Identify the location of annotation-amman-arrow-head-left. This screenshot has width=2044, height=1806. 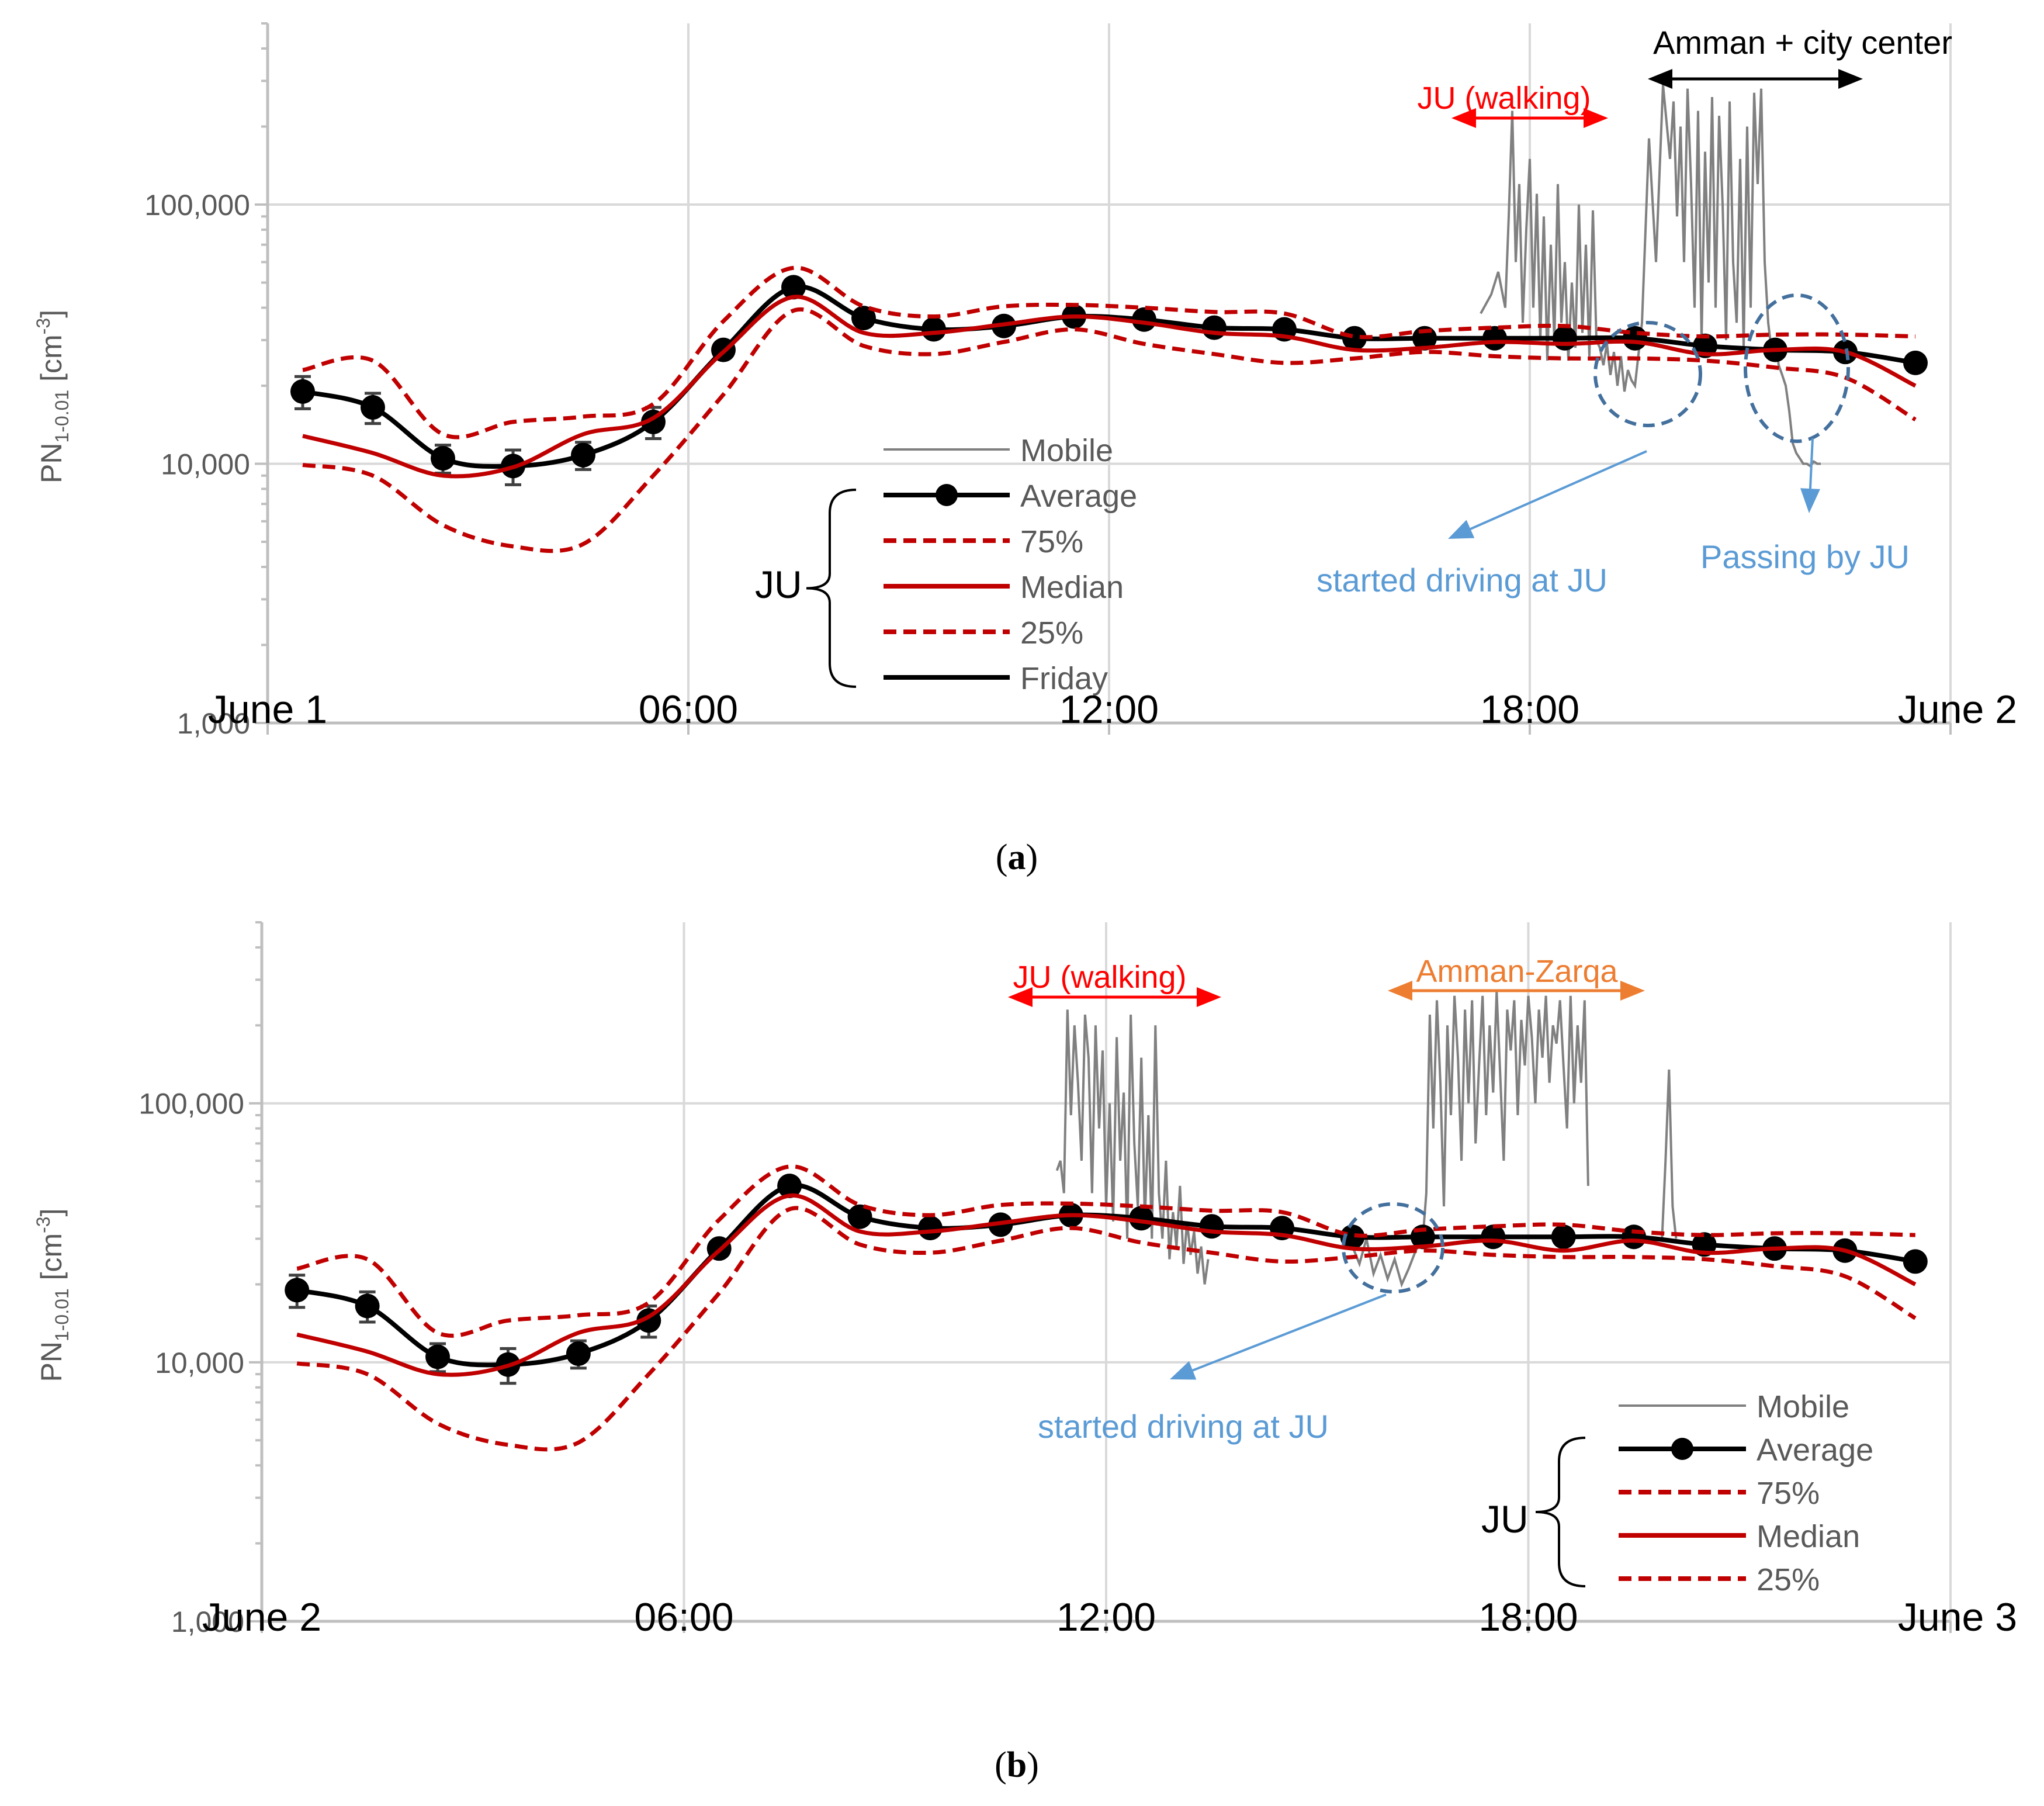
(1660, 79).